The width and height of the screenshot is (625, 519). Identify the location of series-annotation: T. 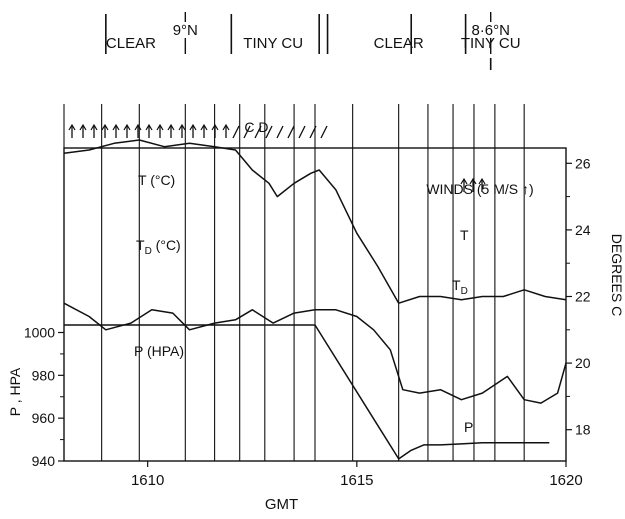
(464, 235).